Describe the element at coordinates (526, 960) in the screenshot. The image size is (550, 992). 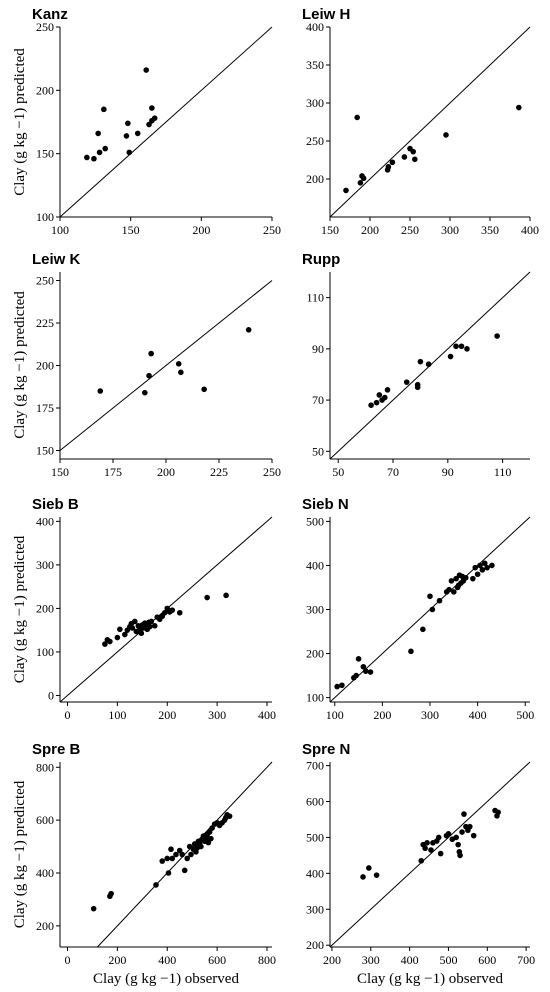
I see `x-tick-label: 700` at that location.